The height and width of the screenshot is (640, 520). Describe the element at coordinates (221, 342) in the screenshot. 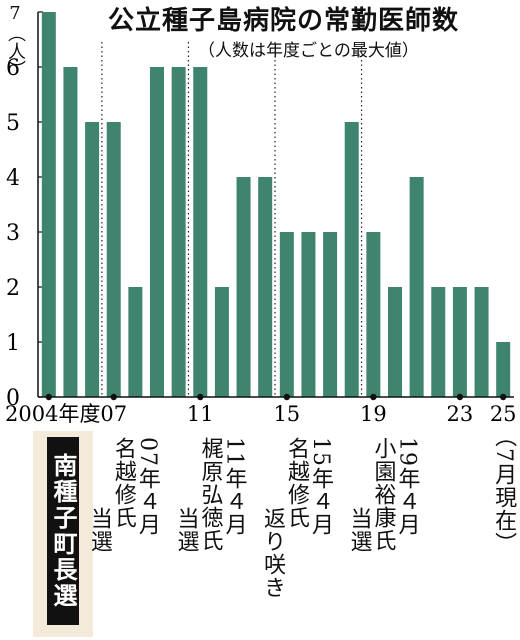

I see `bar-2012` at that location.